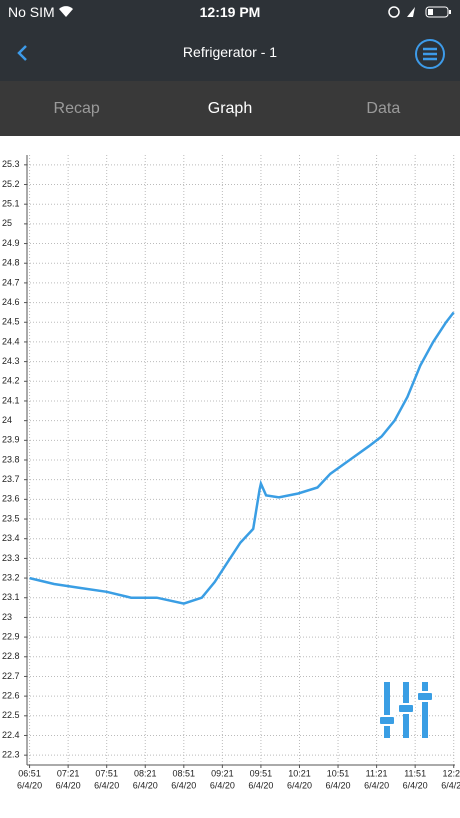 Image resolution: width=460 pixels, height=818 pixels. What do you see at coordinates (11, 282) in the screenshot?
I see `y-tick-label: 24.7` at bounding box center [11, 282].